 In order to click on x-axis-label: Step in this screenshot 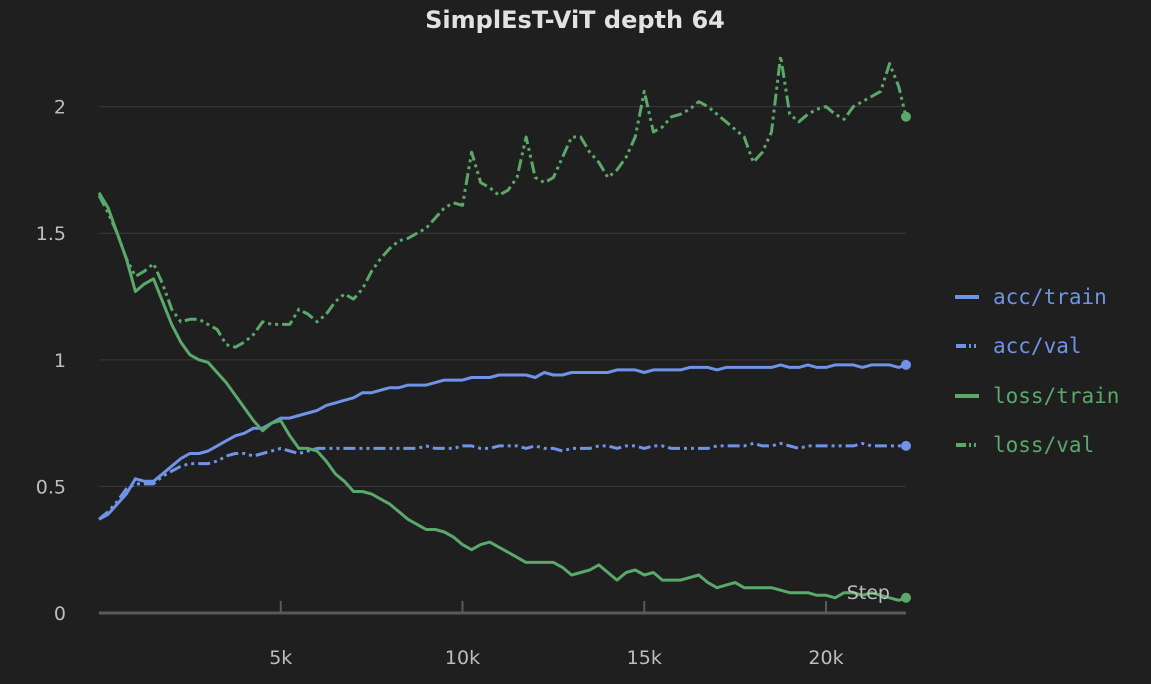, I will do `click(868, 593)`.